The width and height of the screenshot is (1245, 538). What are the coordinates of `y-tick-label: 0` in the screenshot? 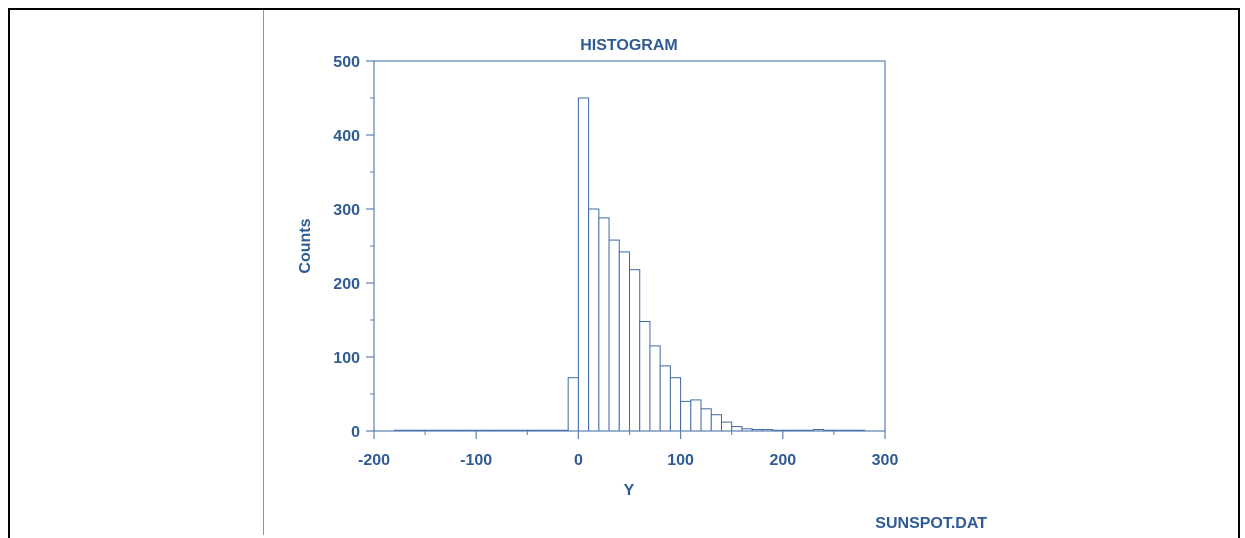 It's located at (355, 432).